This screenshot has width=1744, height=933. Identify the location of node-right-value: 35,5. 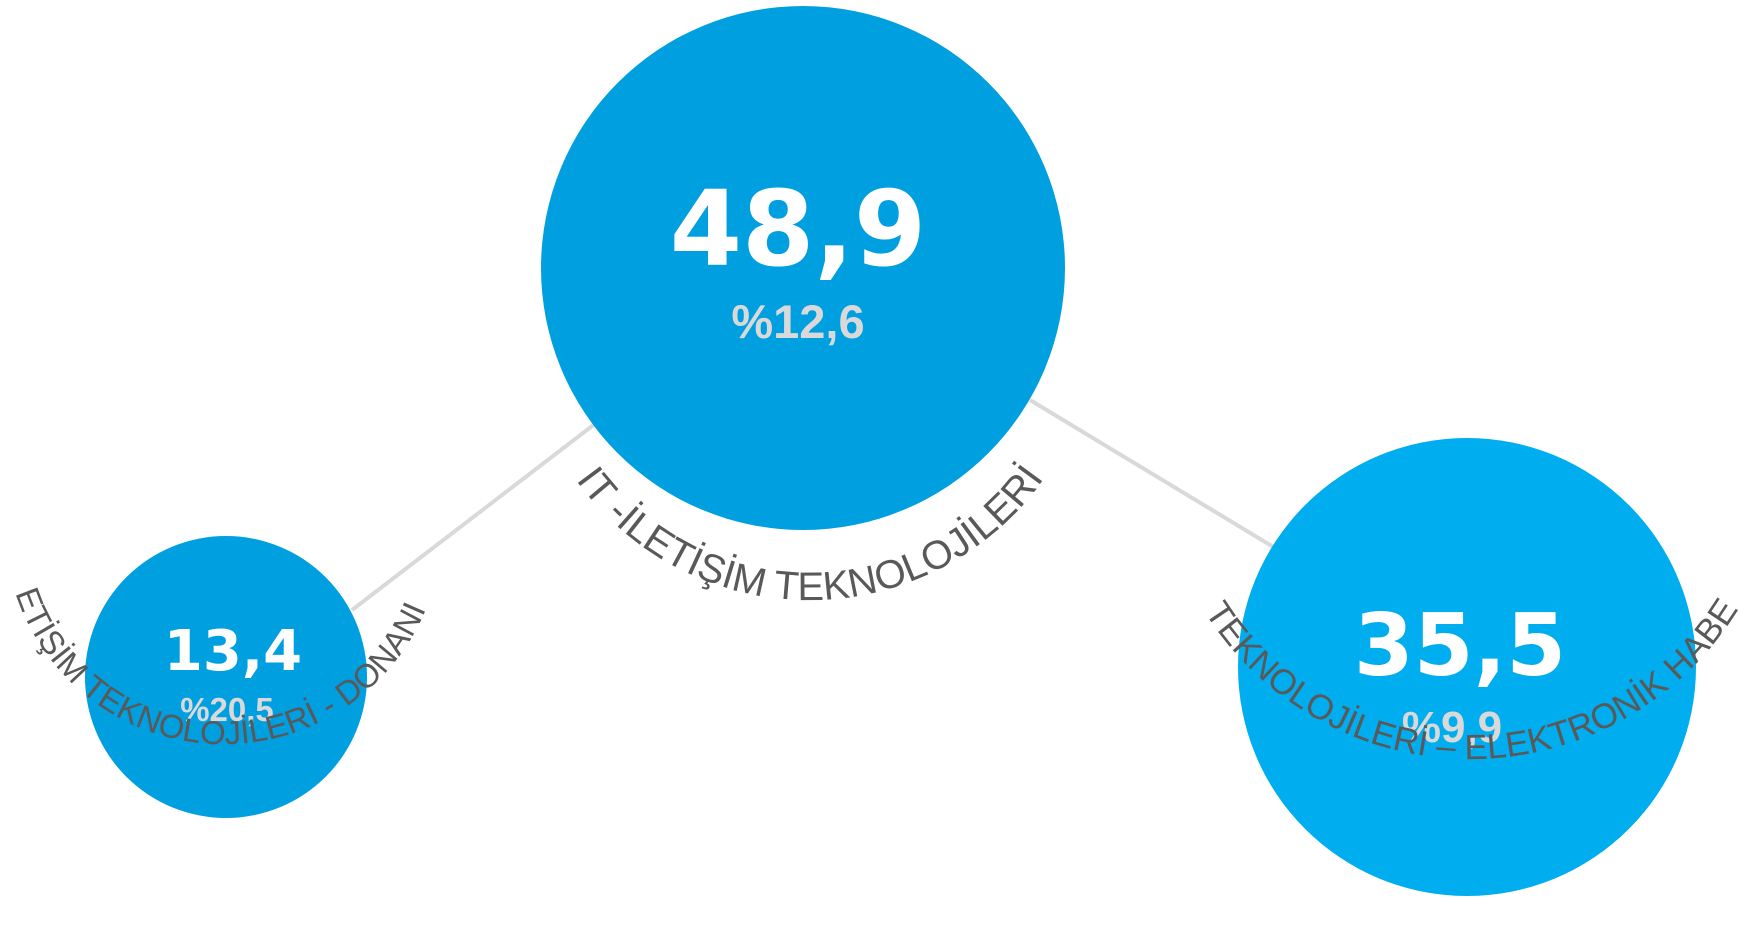
(1460, 646).